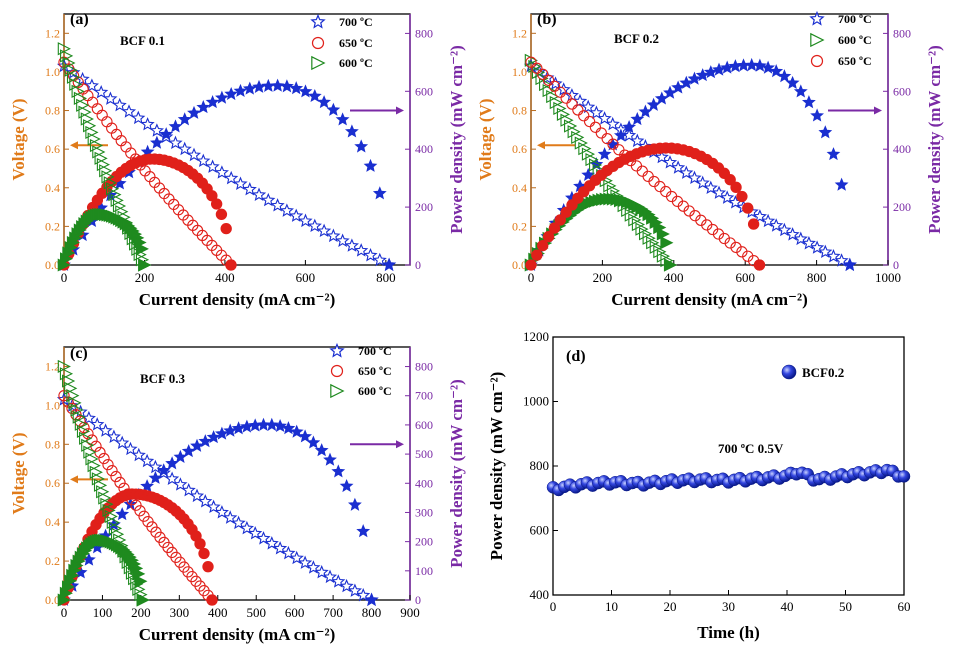 The height and width of the screenshot is (659, 957). Describe the element at coordinates (670, 606) in the screenshot. I see `x-tick-label: 20` at that location.